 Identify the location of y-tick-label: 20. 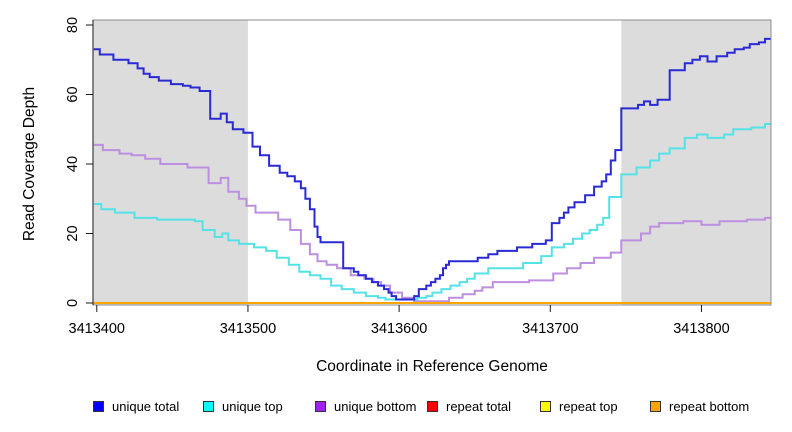
(73, 233).